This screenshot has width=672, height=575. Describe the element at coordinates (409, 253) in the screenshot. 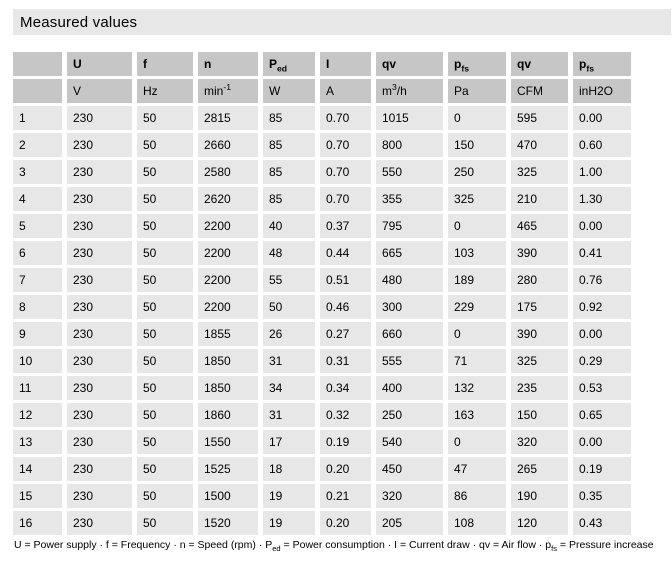

I see `cell: 665` at that location.